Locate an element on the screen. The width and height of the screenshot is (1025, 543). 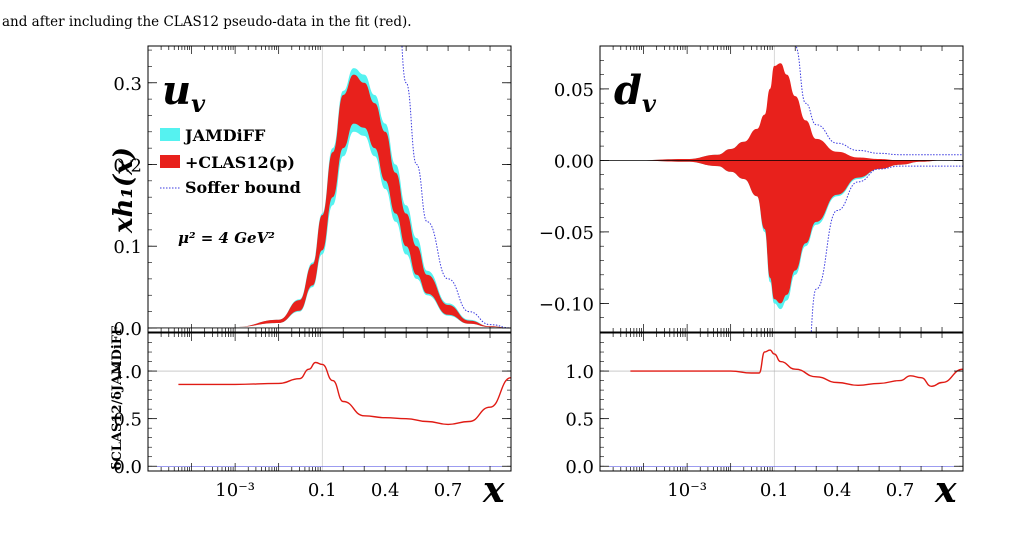
dv-top-y-tick-label: −0.10 is located at coordinates (566, 304).